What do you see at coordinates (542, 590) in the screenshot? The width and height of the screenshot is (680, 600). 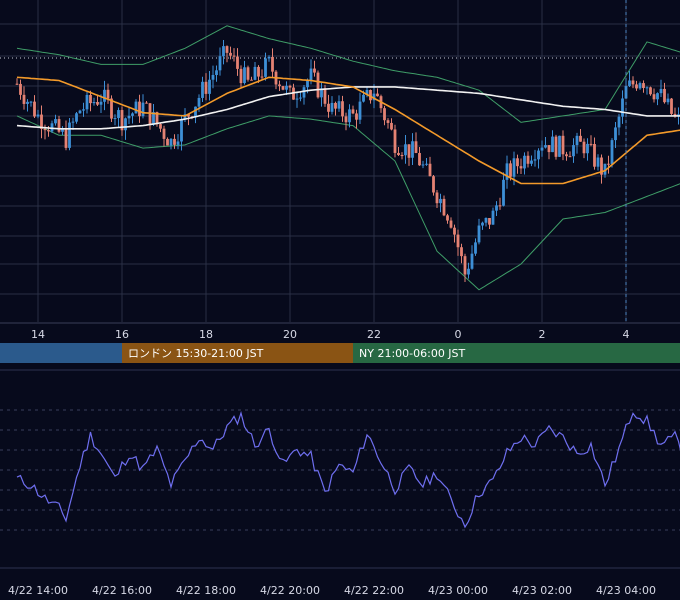 I see `time-axis-tick-label: 4/23 02:00` at bounding box center [542, 590].